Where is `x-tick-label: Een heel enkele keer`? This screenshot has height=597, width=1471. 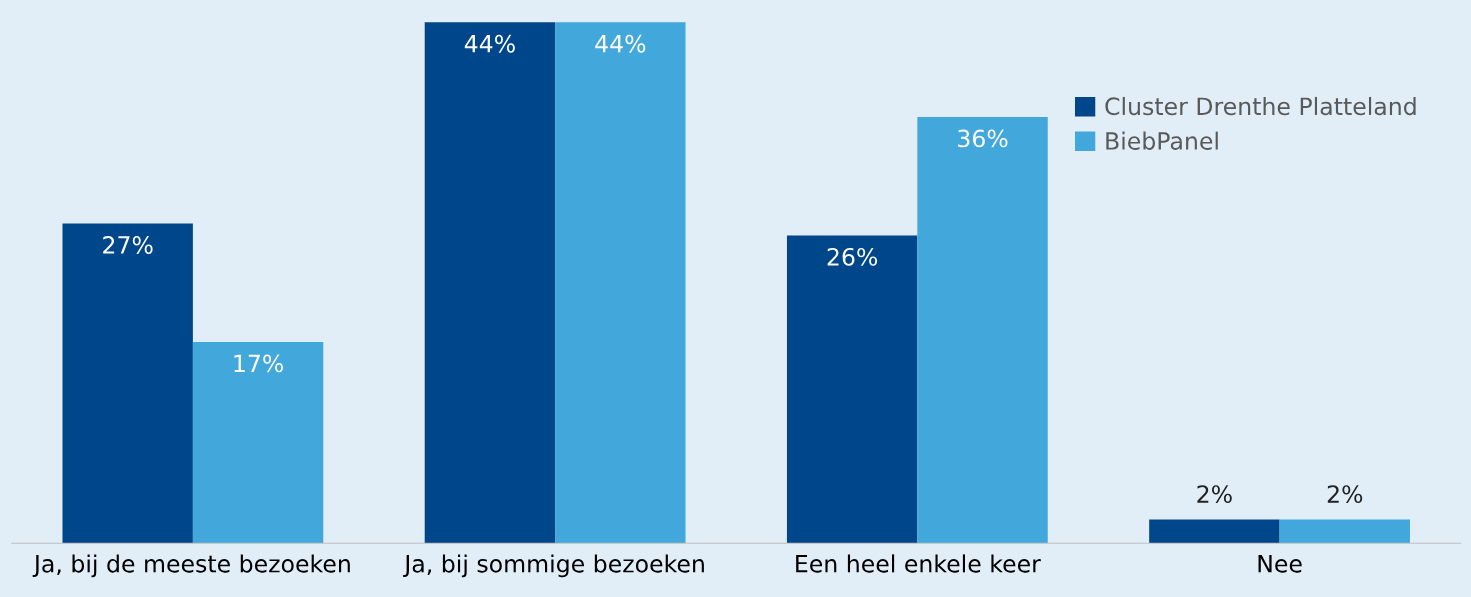
x-tick-label: Een heel enkele keer is located at coordinates (918, 563).